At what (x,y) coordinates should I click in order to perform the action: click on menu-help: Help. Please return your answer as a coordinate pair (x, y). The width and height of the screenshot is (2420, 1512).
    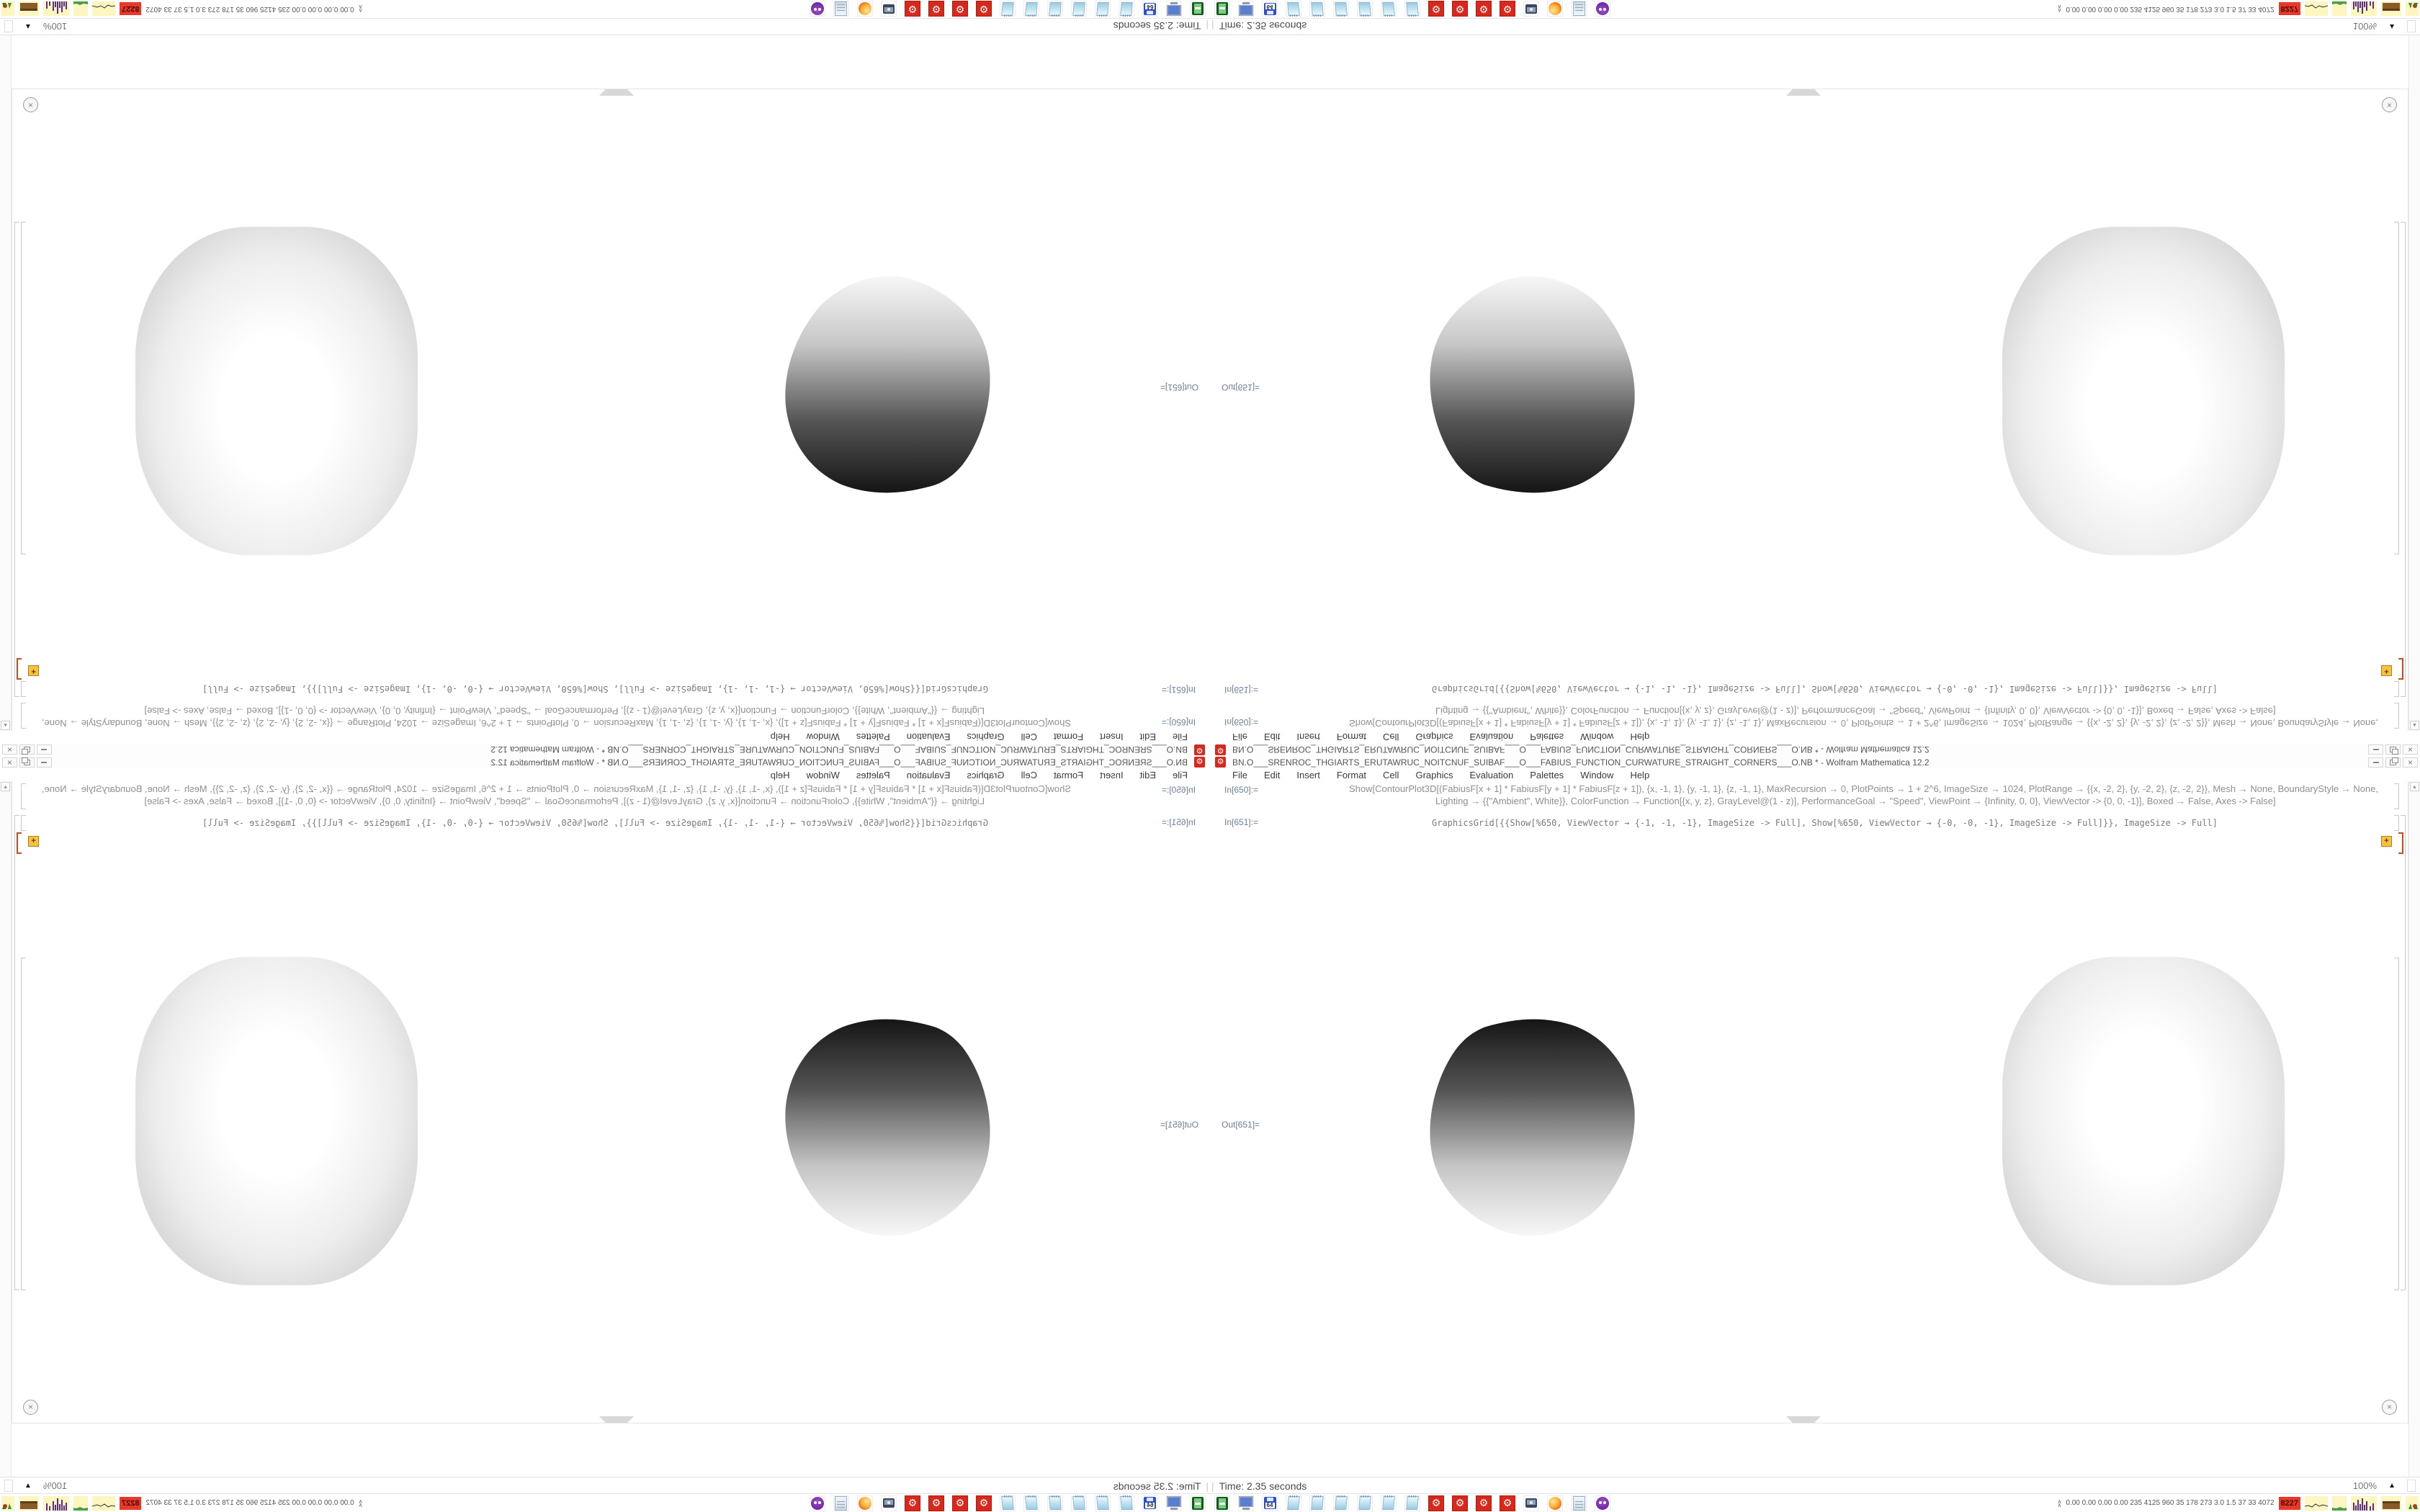
    Looking at the image, I should click on (780, 737).